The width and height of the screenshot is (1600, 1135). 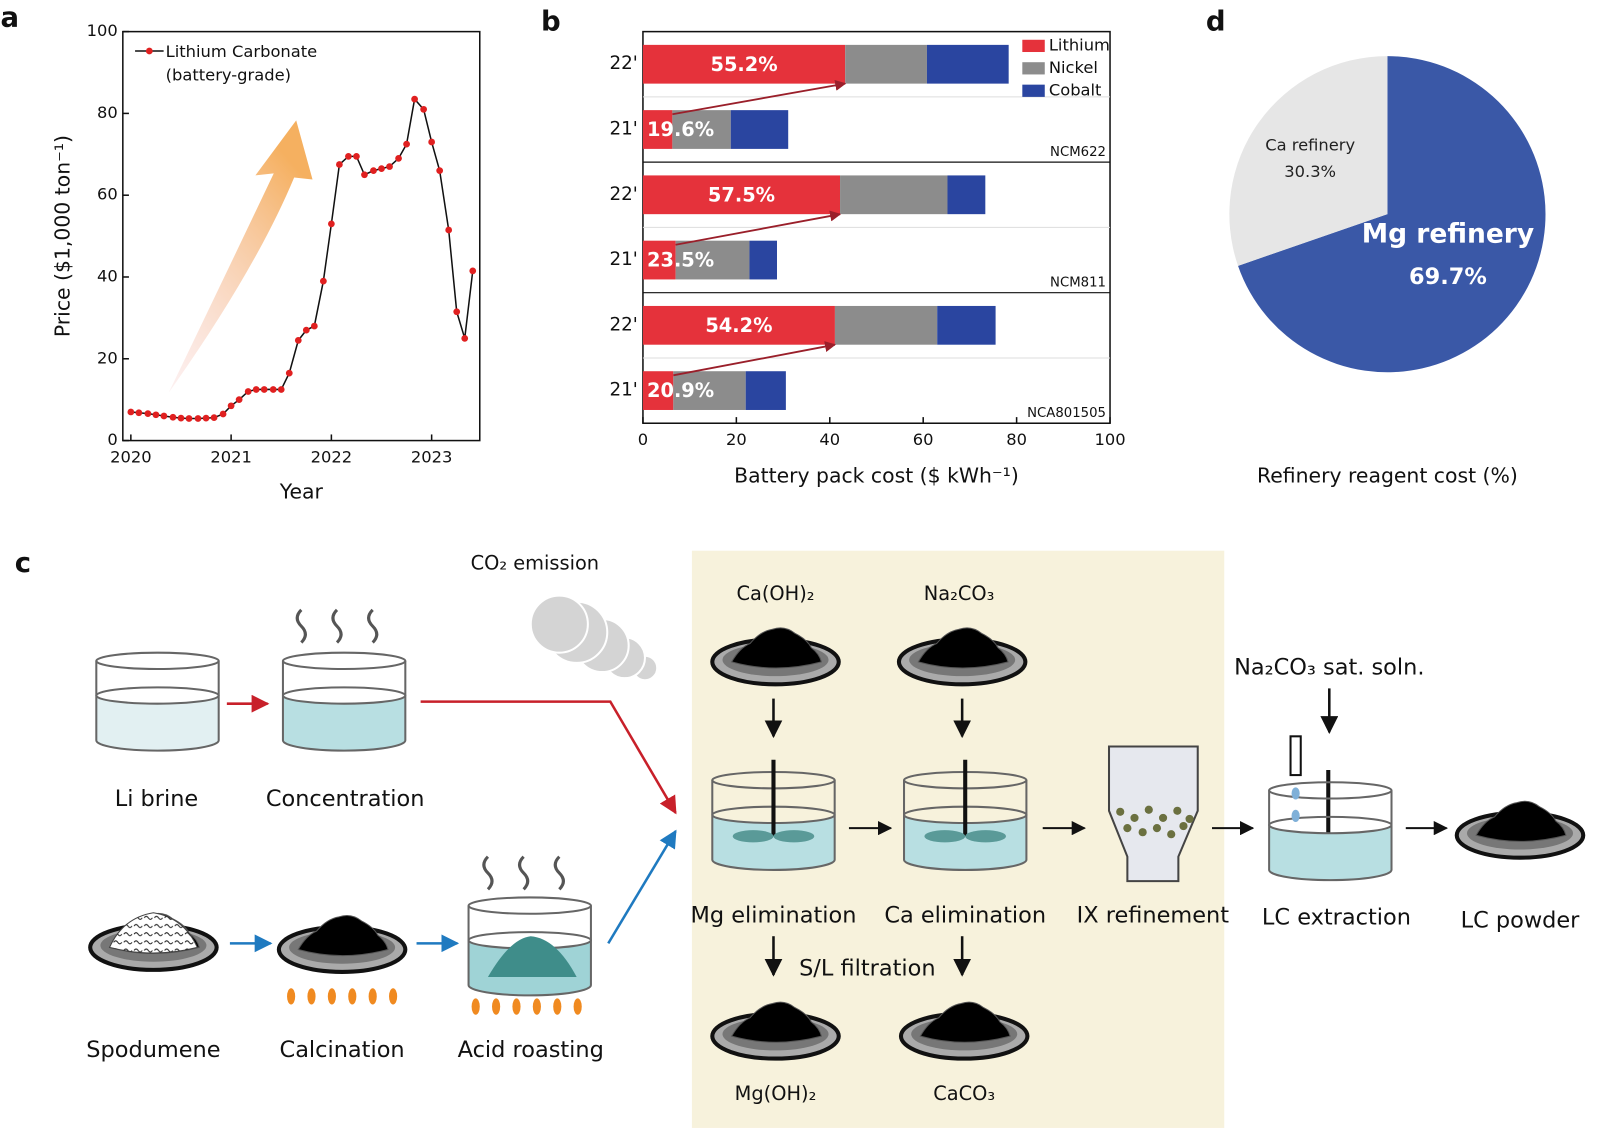 What do you see at coordinates (1216, 21) in the screenshot?
I see `panel-label: d` at bounding box center [1216, 21].